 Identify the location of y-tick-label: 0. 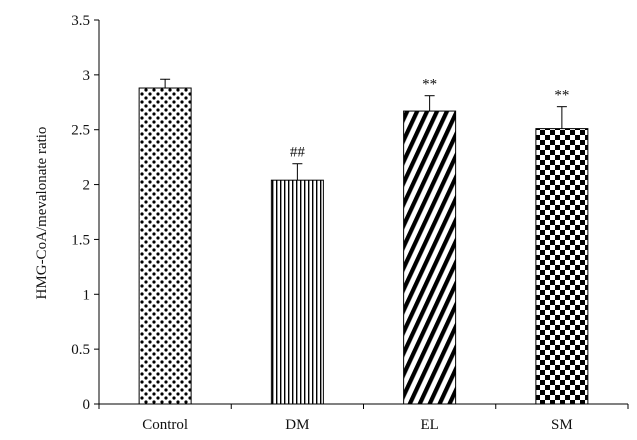
(87, 405).